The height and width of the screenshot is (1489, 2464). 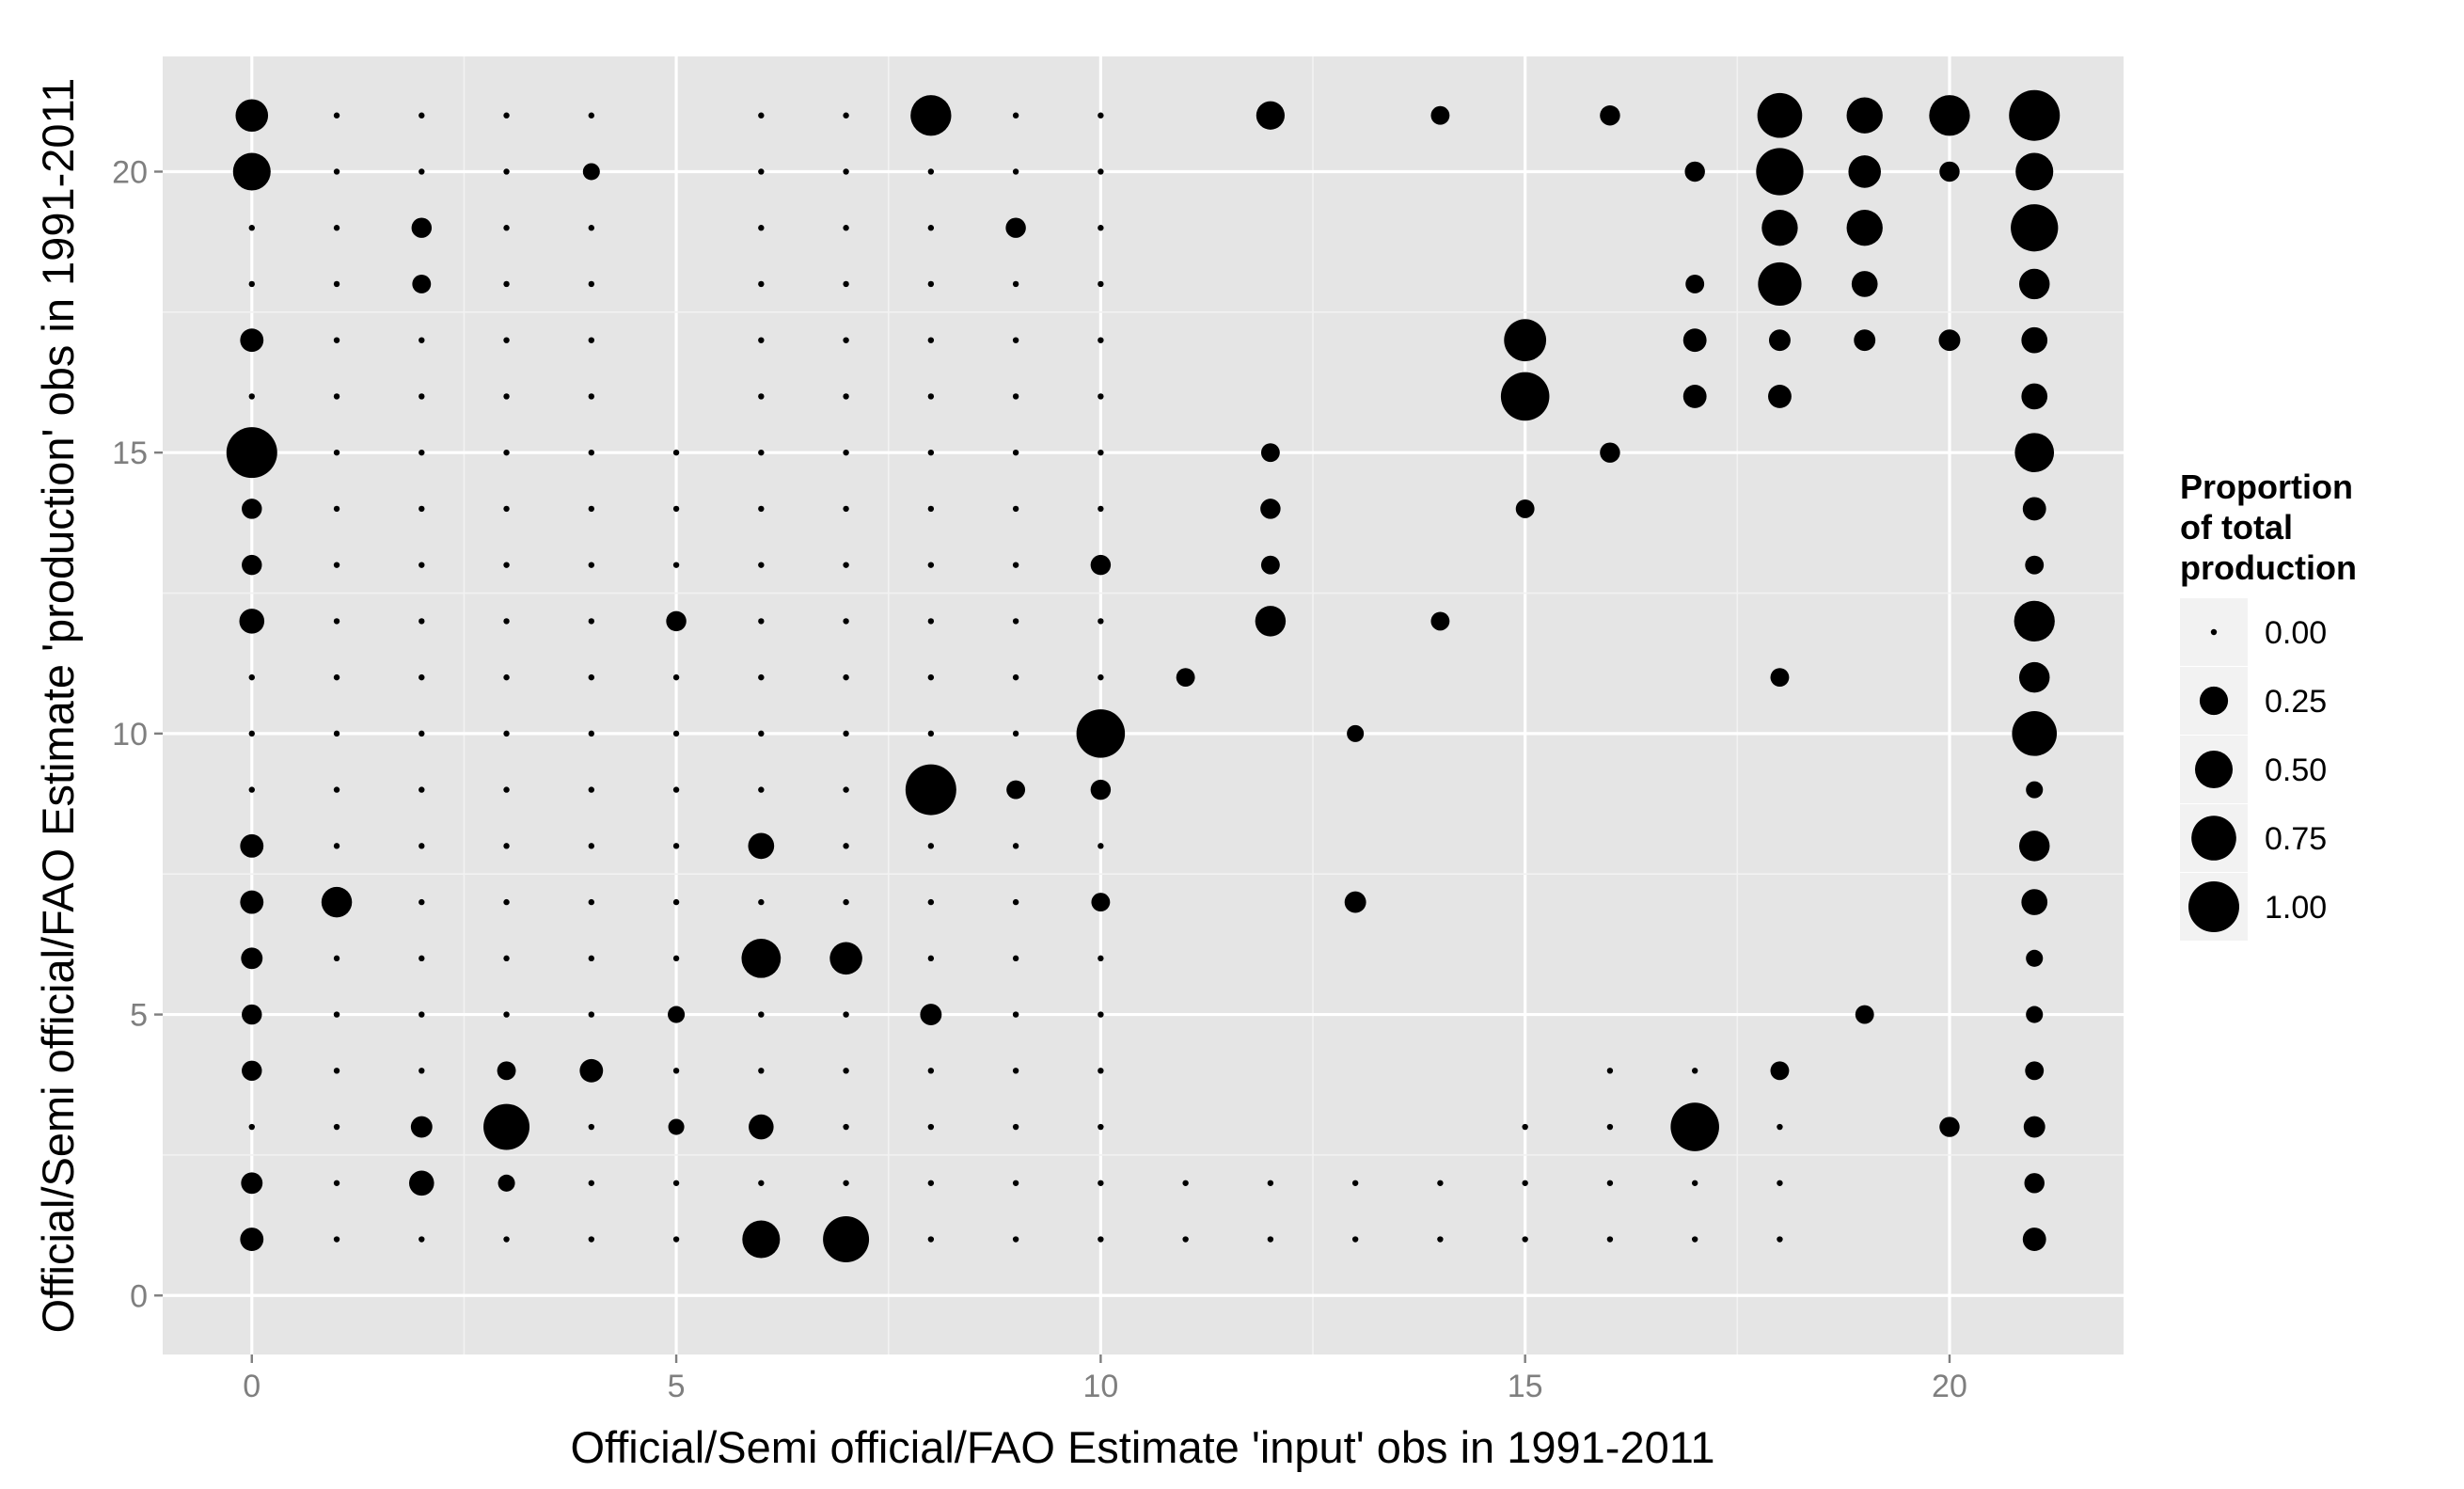 I want to click on legend-label: 1.00, so click(x=2296, y=908).